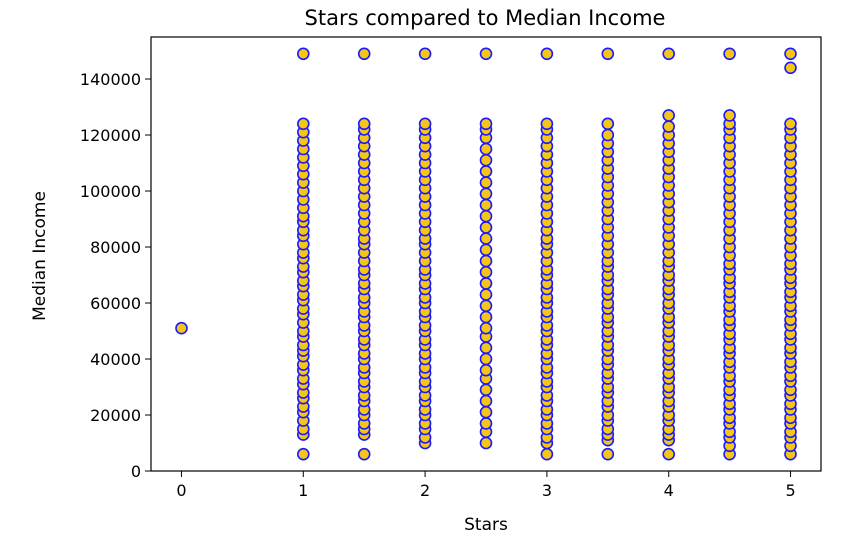 Image resolution: width=846 pixels, height=546 pixels. What do you see at coordinates (486, 525) in the screenshot?
I see `x-axis-label: Stars` at bounding box center [486, 525].